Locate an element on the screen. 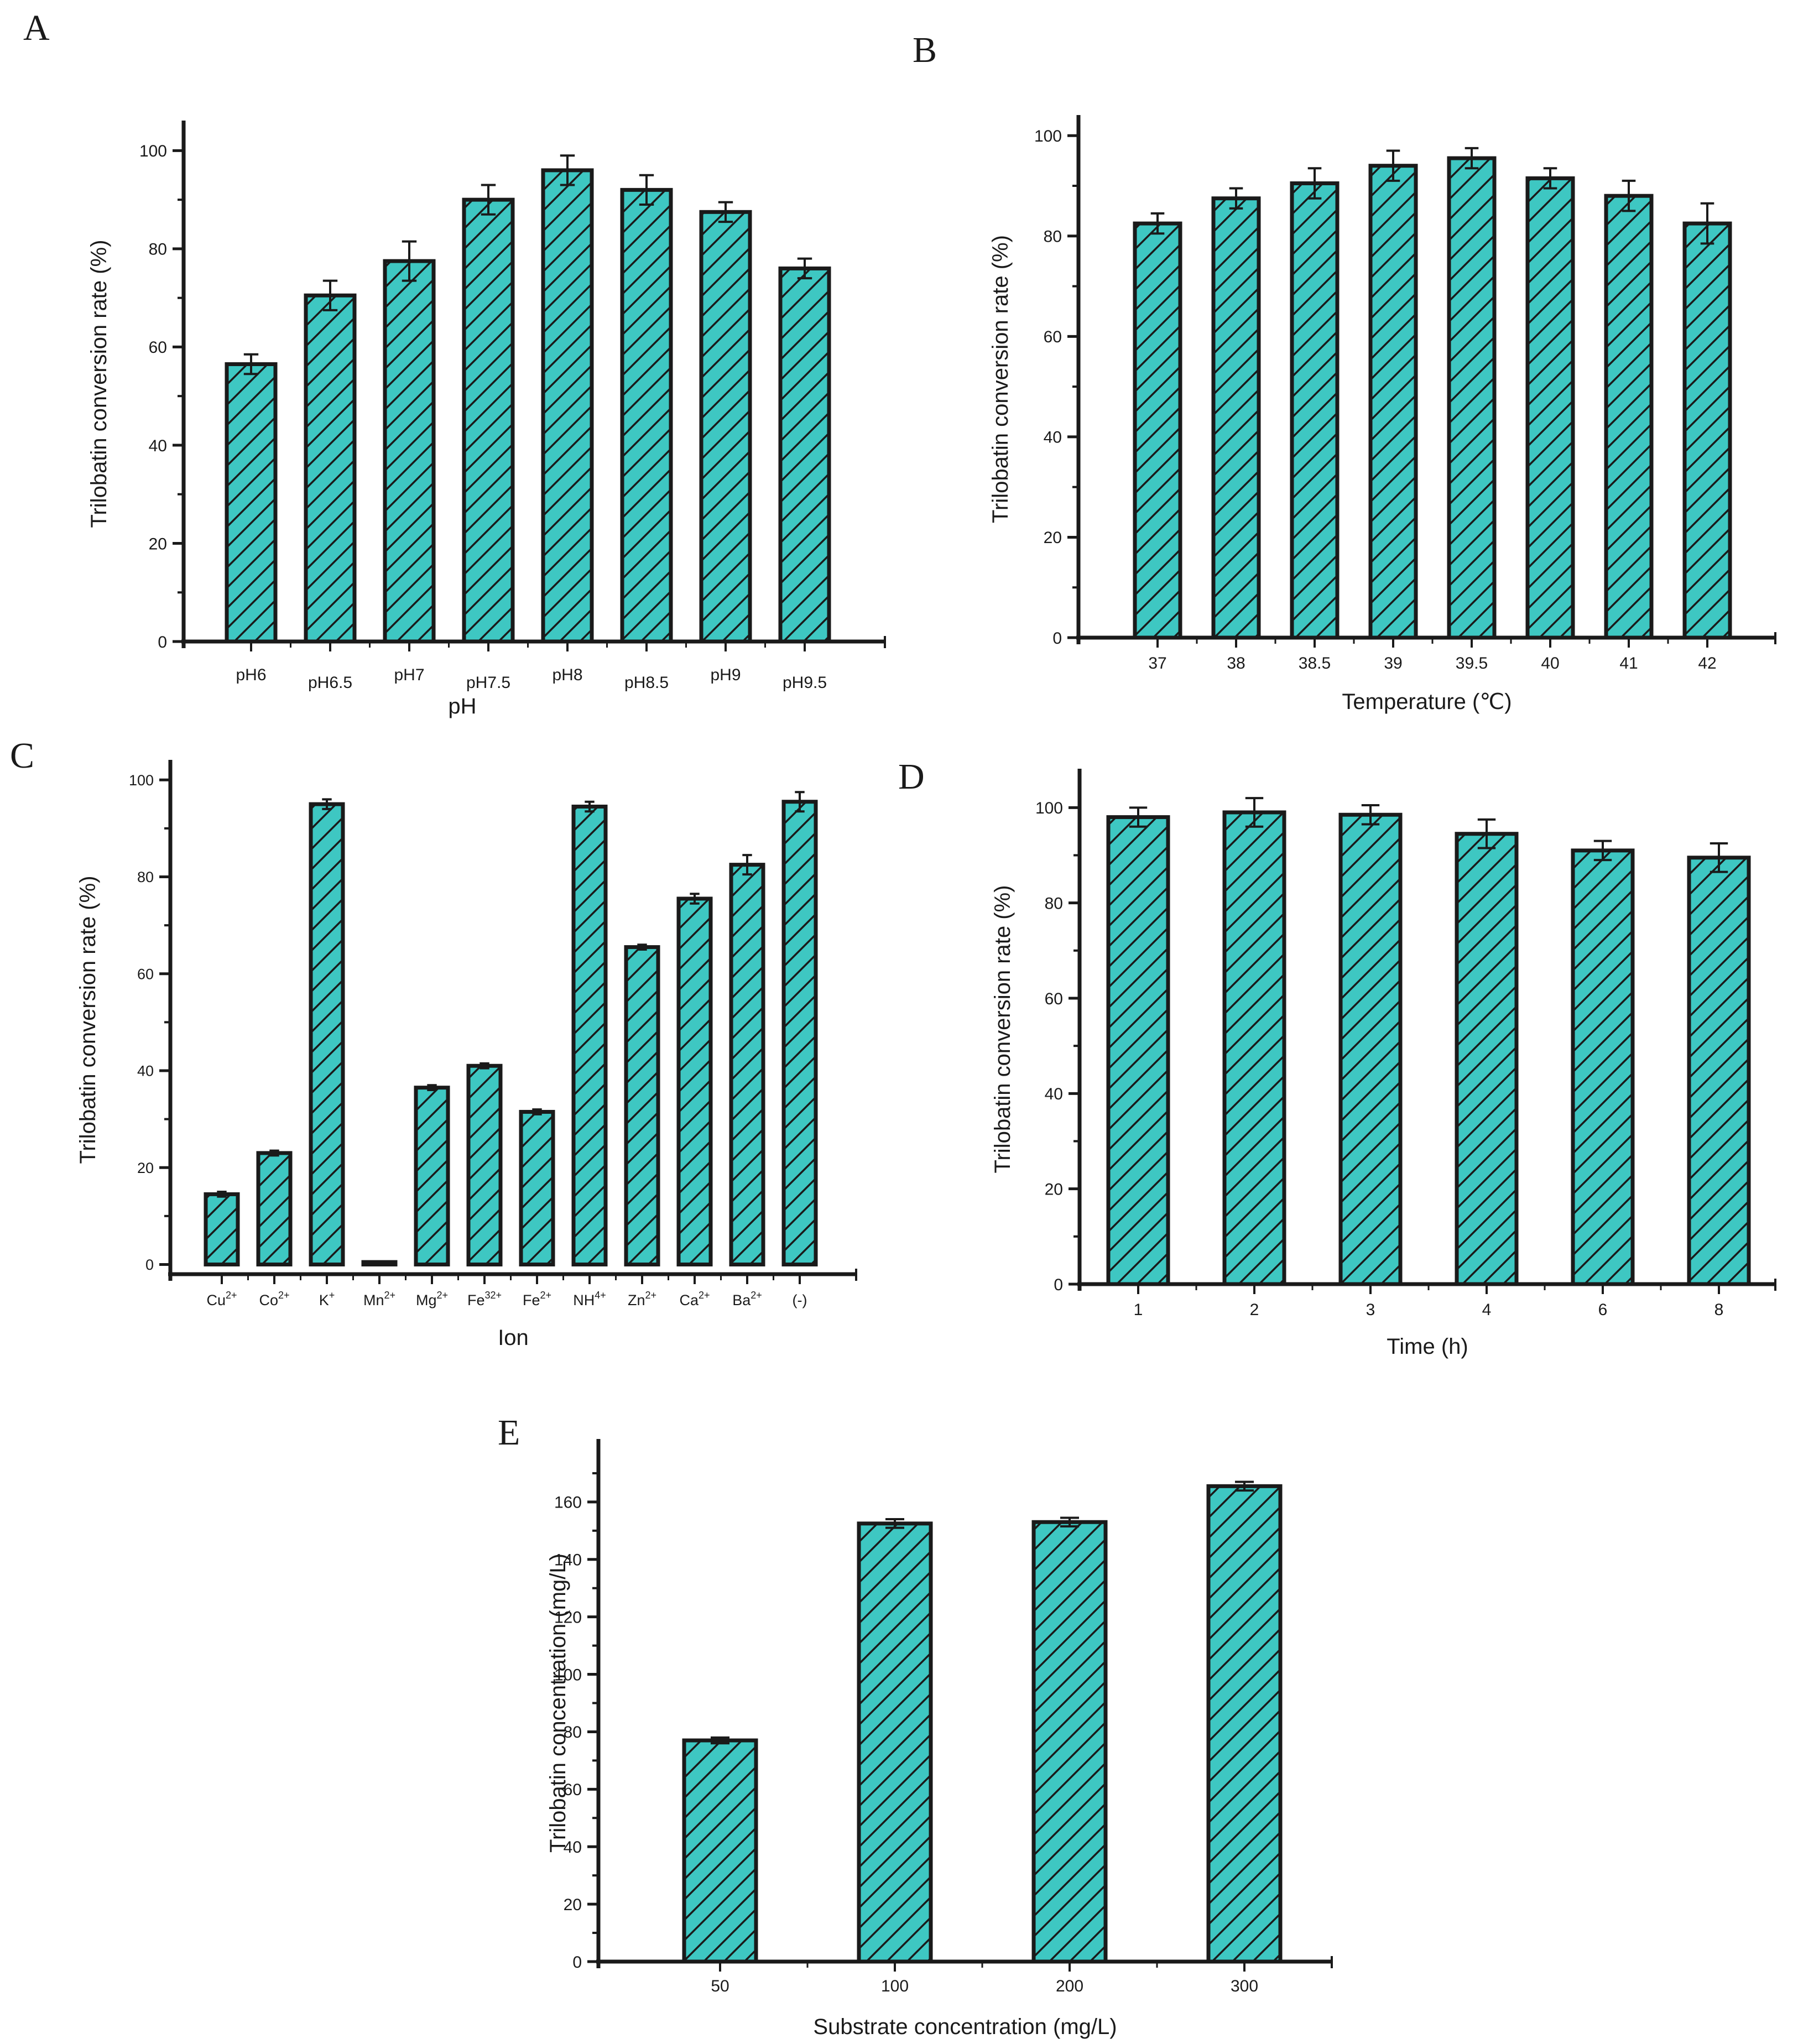 The height and width of the screenshot is (2044, 1798). x-tick-label: 38 is located at coordinates (1236, 663).